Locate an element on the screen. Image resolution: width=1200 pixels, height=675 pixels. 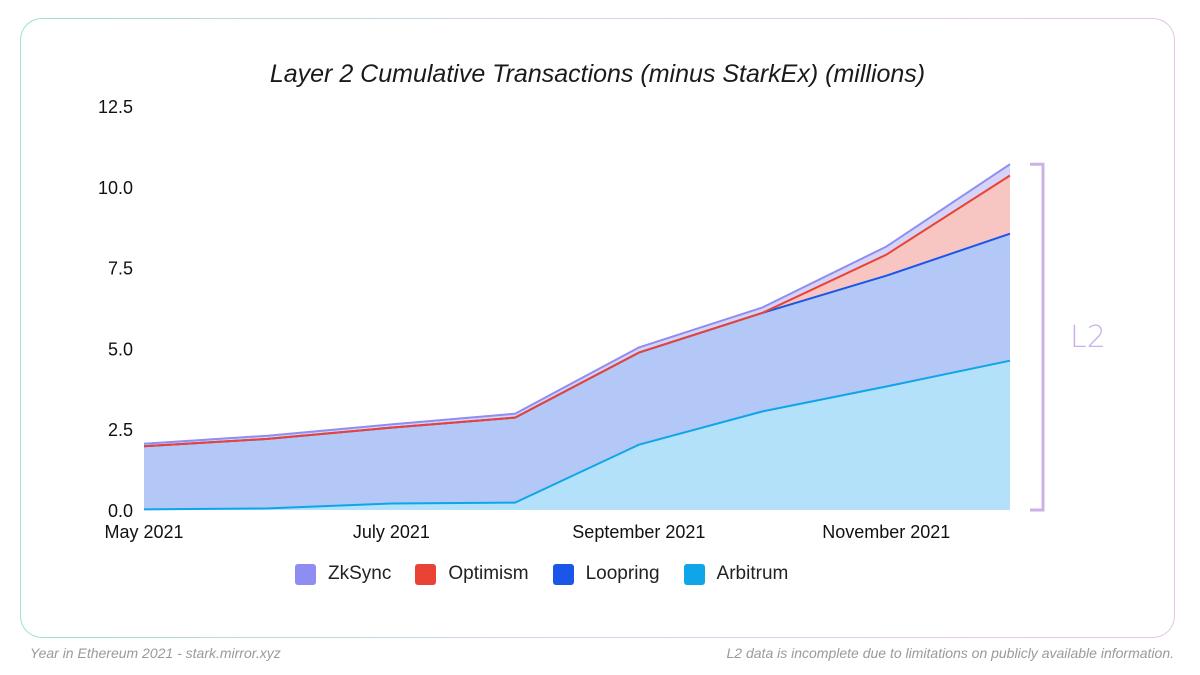
loopring-swatch is located at coordinates (563, 574).